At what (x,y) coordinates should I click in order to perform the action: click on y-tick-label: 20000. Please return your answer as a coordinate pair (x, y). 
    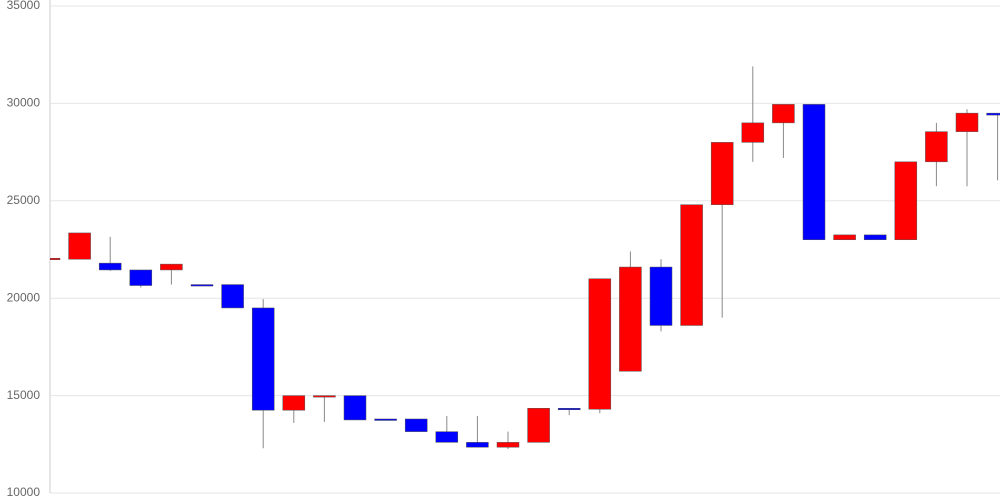
    Looking at the image, I should click on (24, 297).